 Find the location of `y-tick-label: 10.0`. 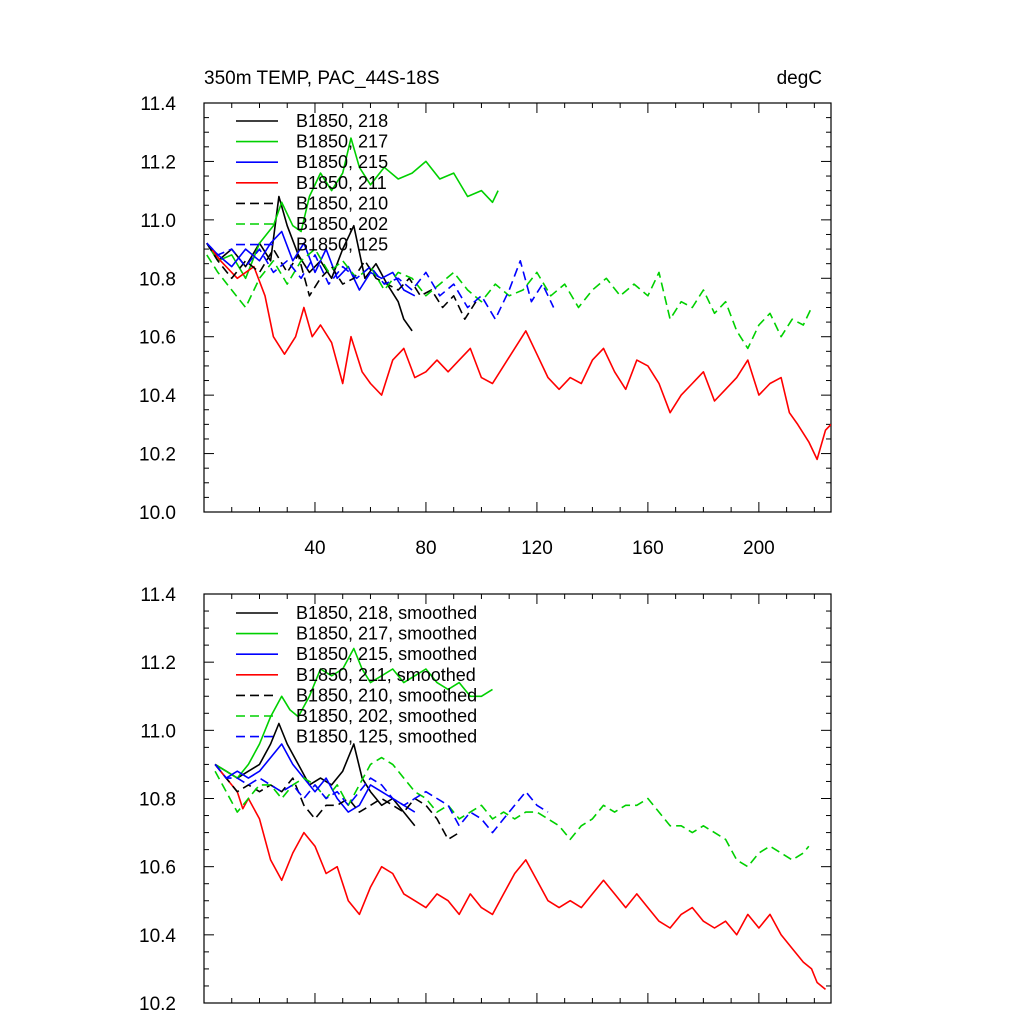

y-tick-label: 10.0 is located at coordinates (157, 513).